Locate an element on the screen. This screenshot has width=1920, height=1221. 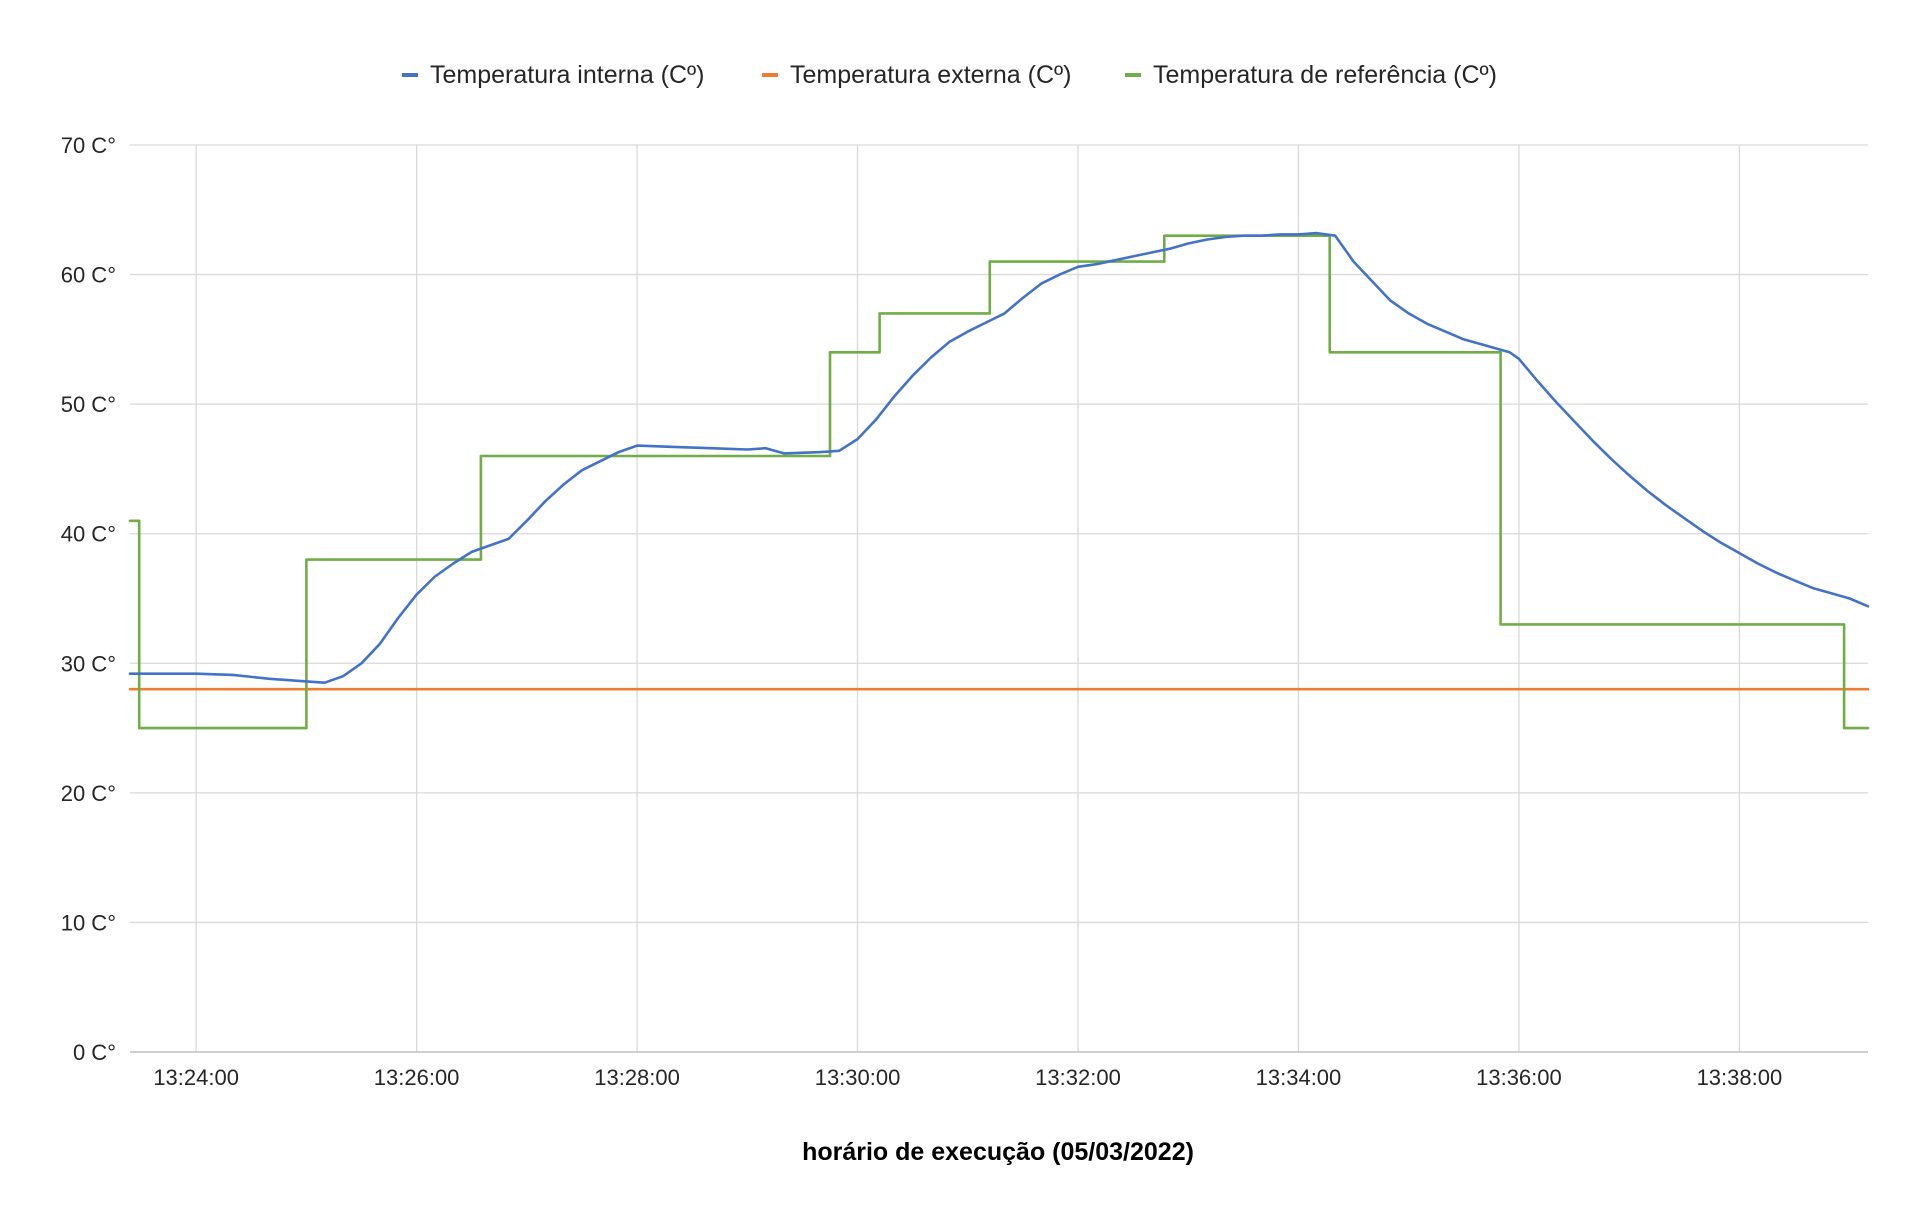
x-tick-label: 13:32:00 is located at coordinates (1078, 1077).